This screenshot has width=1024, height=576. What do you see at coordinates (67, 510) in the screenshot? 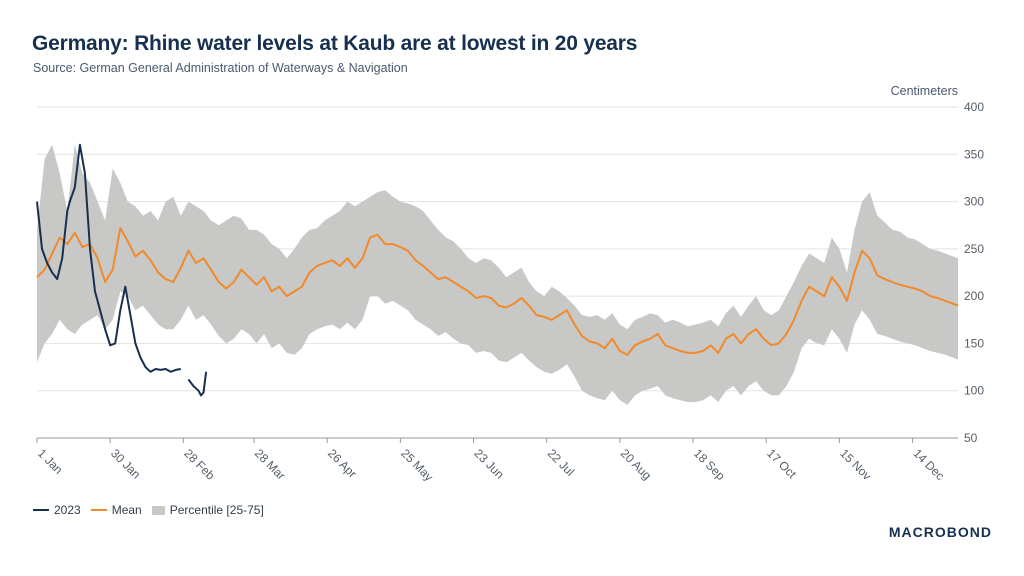
I see `legend-label-2023: 2023` at bounding box center [67, 510].